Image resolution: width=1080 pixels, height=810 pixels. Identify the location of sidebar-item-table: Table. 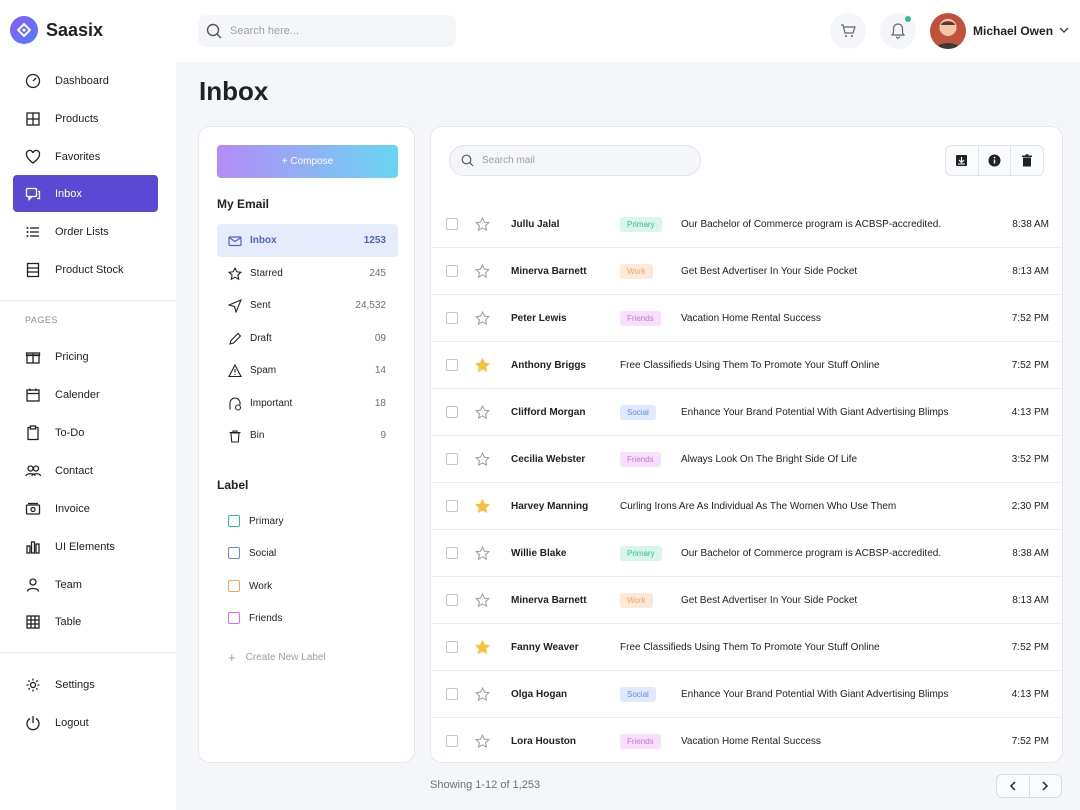
(85, 621).